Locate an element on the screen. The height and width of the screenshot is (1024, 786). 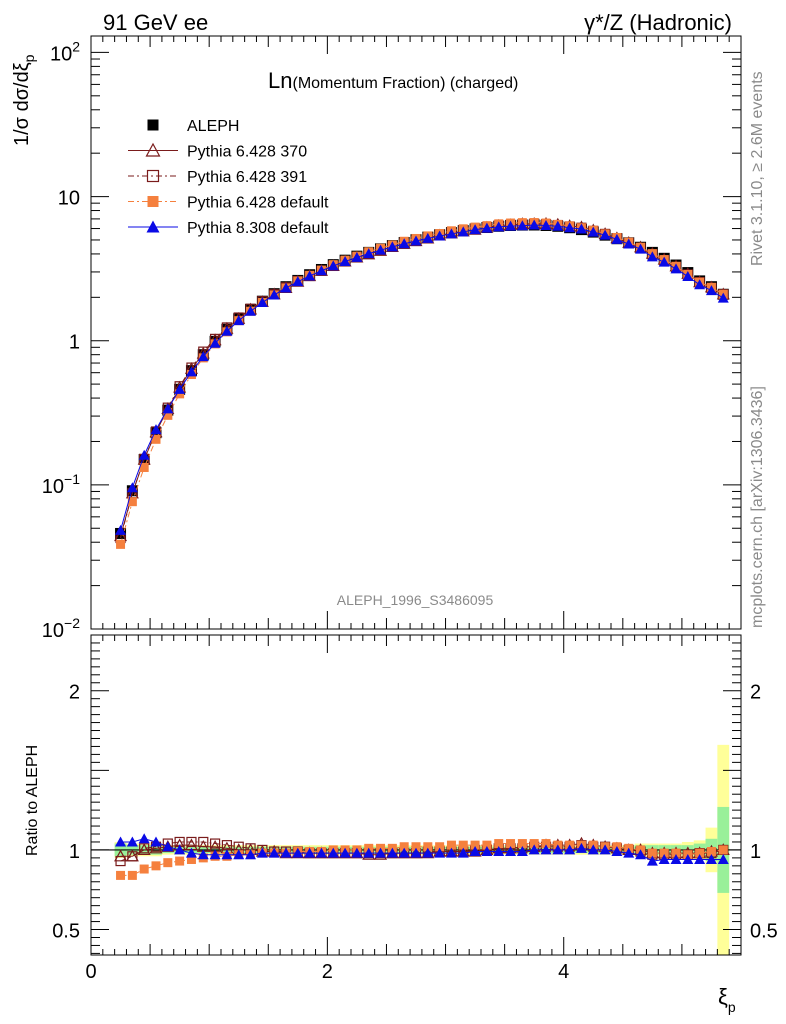
x-axis-label: ξp is located at coordinates (727, 999).